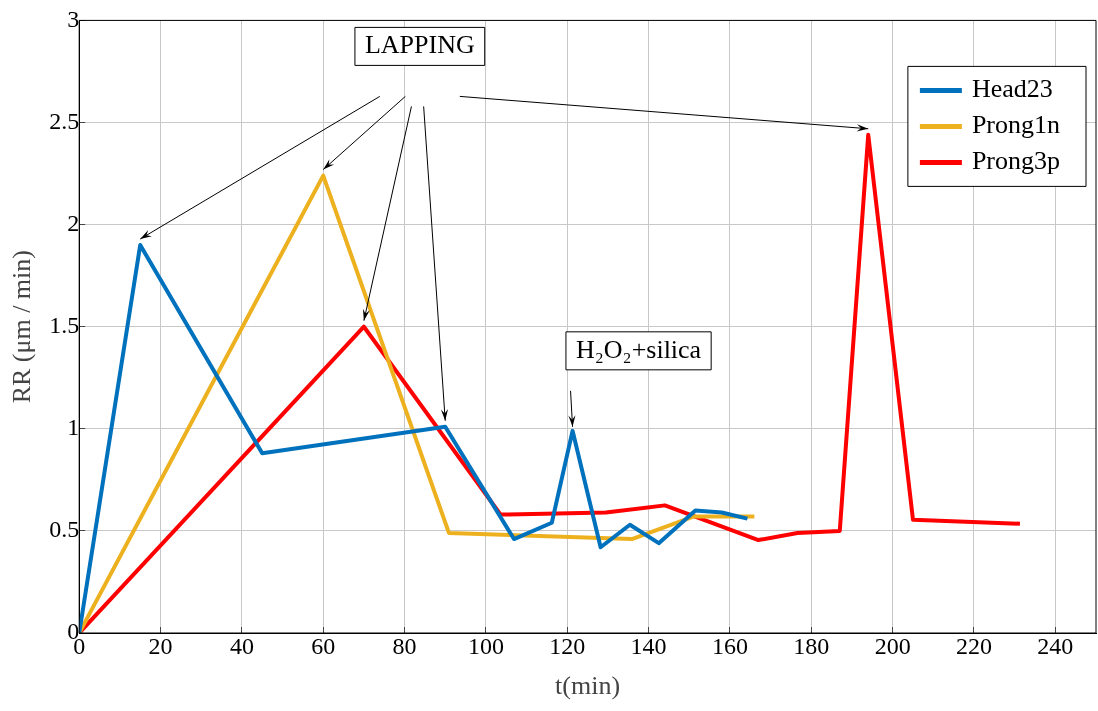 The image size is (1098, 711). I want to click on x-tick-label: 80, so click(404, 645).